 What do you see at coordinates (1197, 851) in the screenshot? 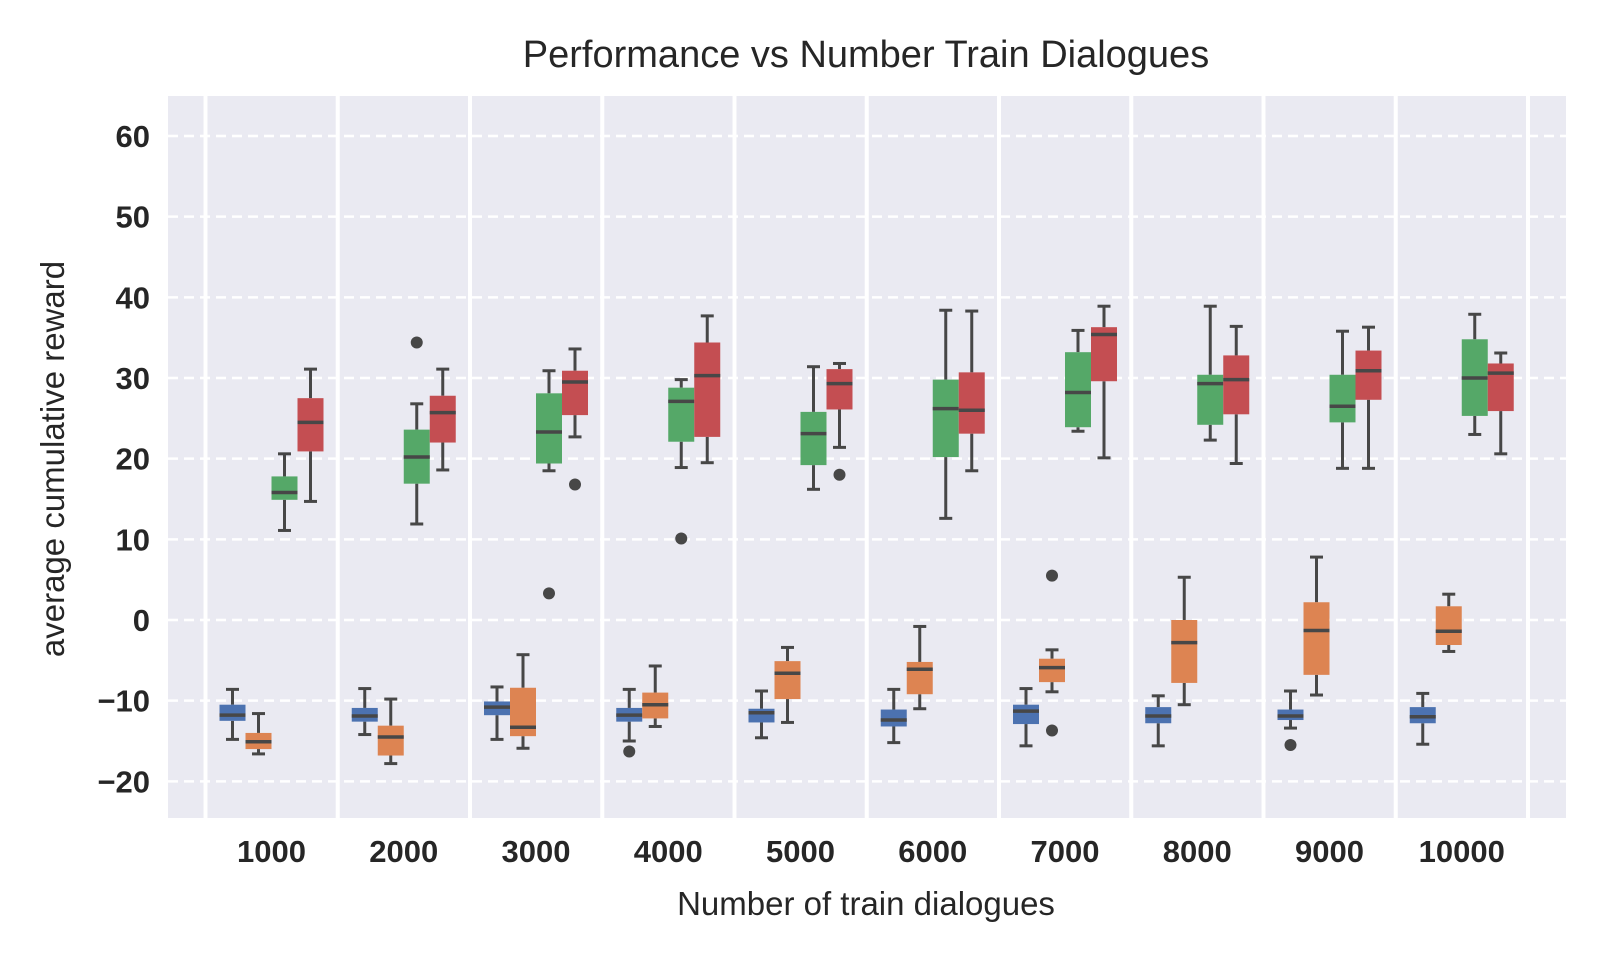
I see `x-tick-label: 8000` at bounding box center [1197, 851].